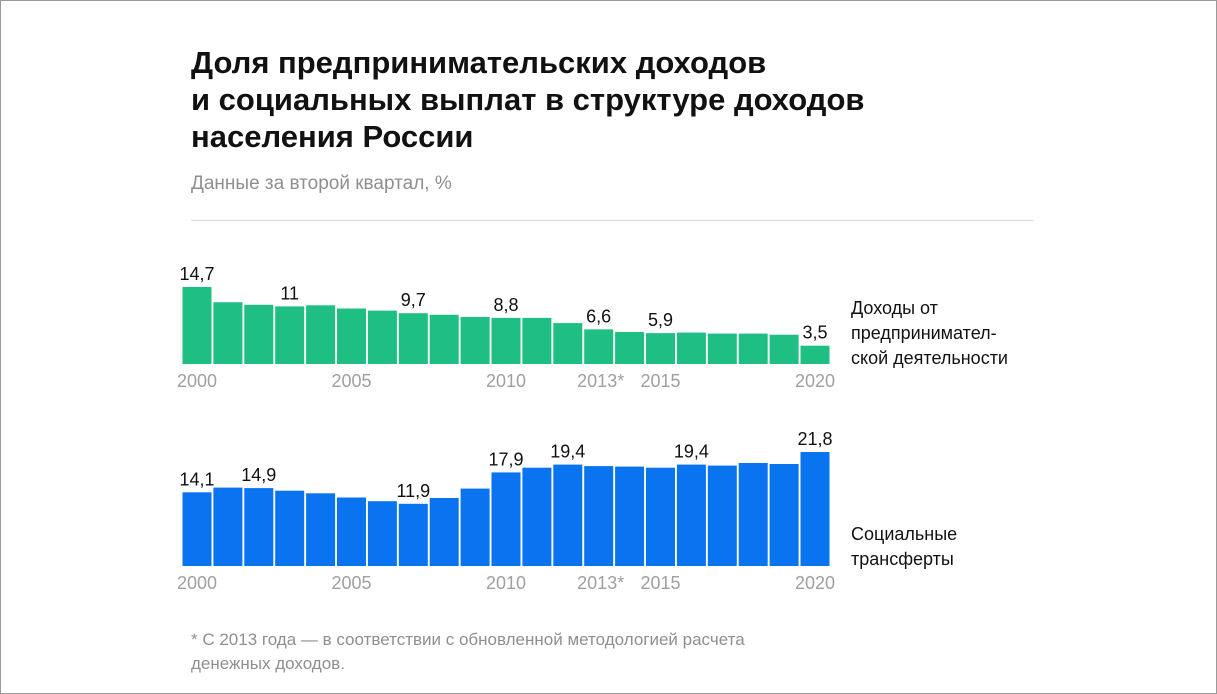 This screenshot has width=1217, height=694. What do you see at coordinates (814, 439) in the screenshot?
I see `data-label-social-2020: 21,8` at bounding box center [814, 439].